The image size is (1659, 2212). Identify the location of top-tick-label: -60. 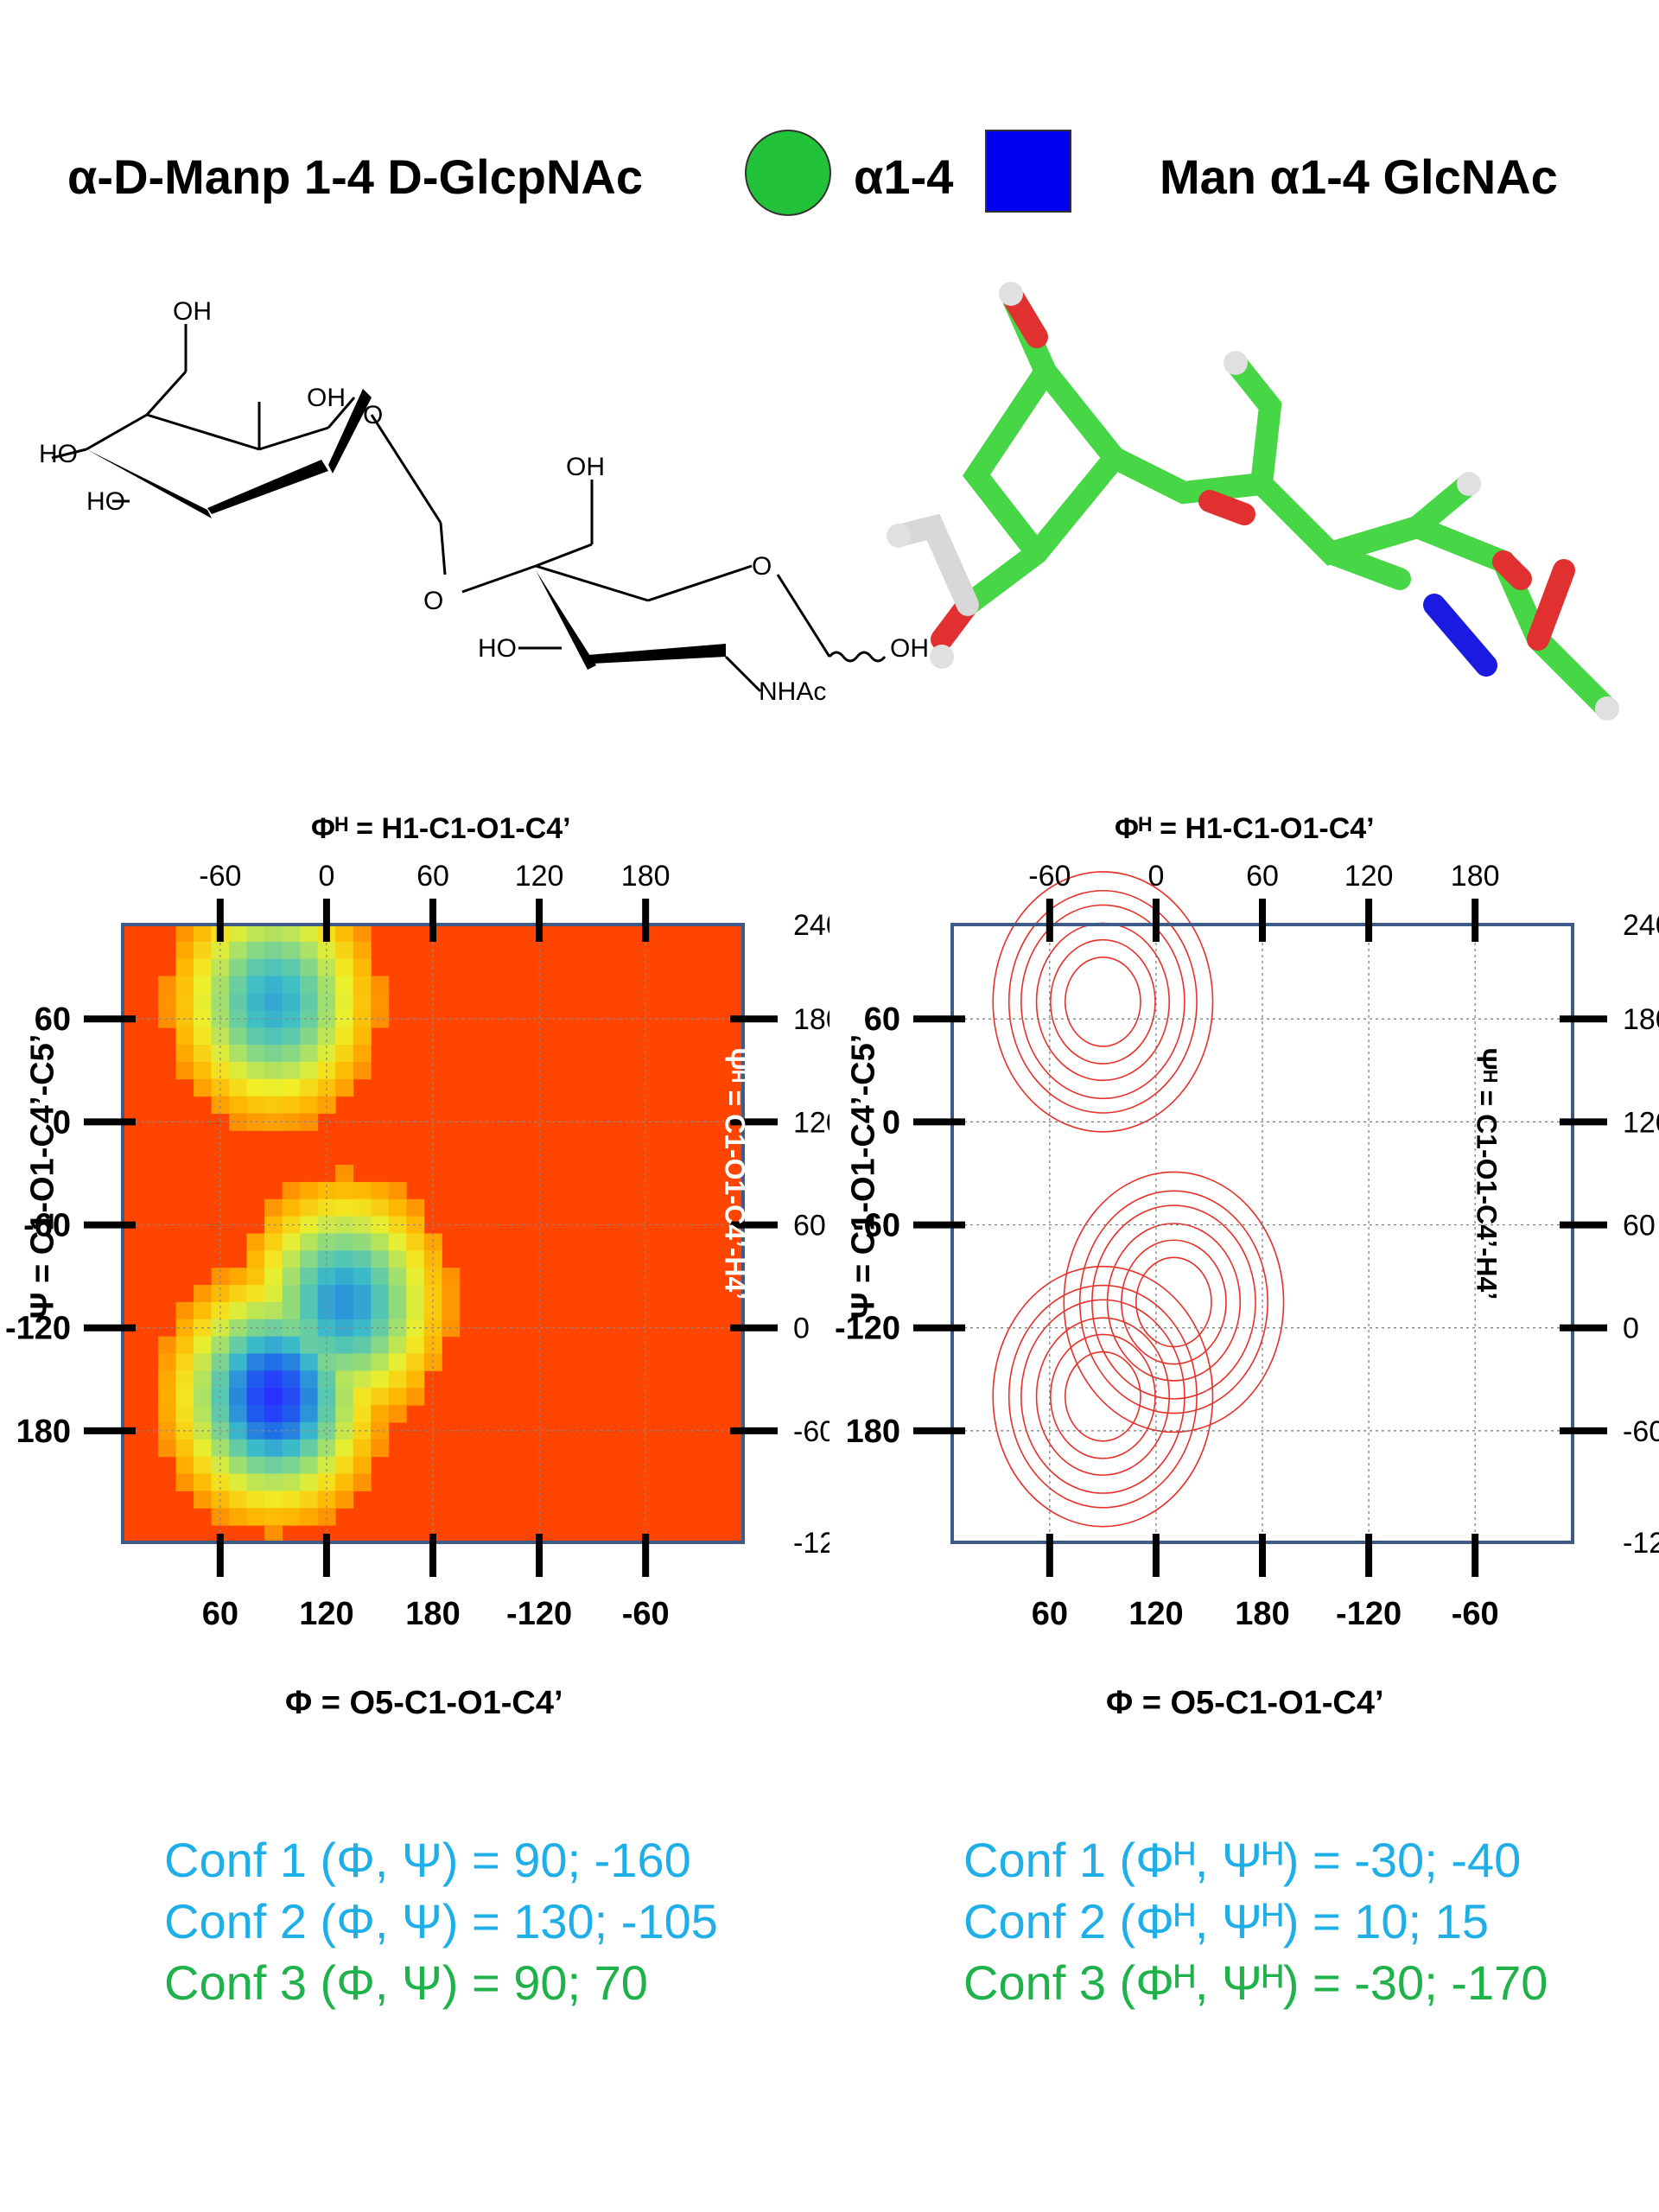
(1049, 876).